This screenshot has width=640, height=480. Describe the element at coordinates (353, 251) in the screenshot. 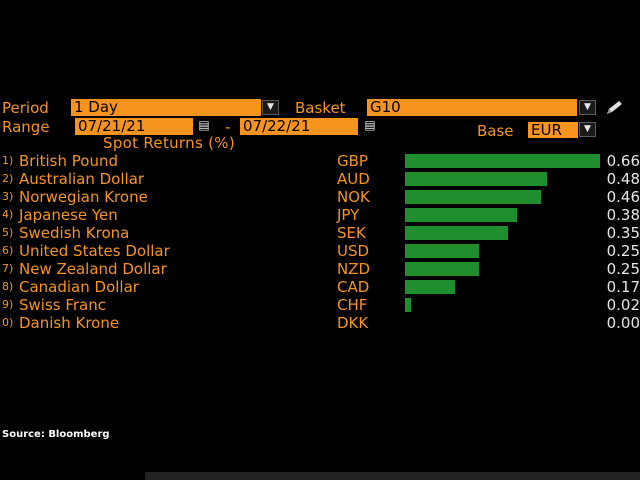

I see `currency-code: USD` at that location.